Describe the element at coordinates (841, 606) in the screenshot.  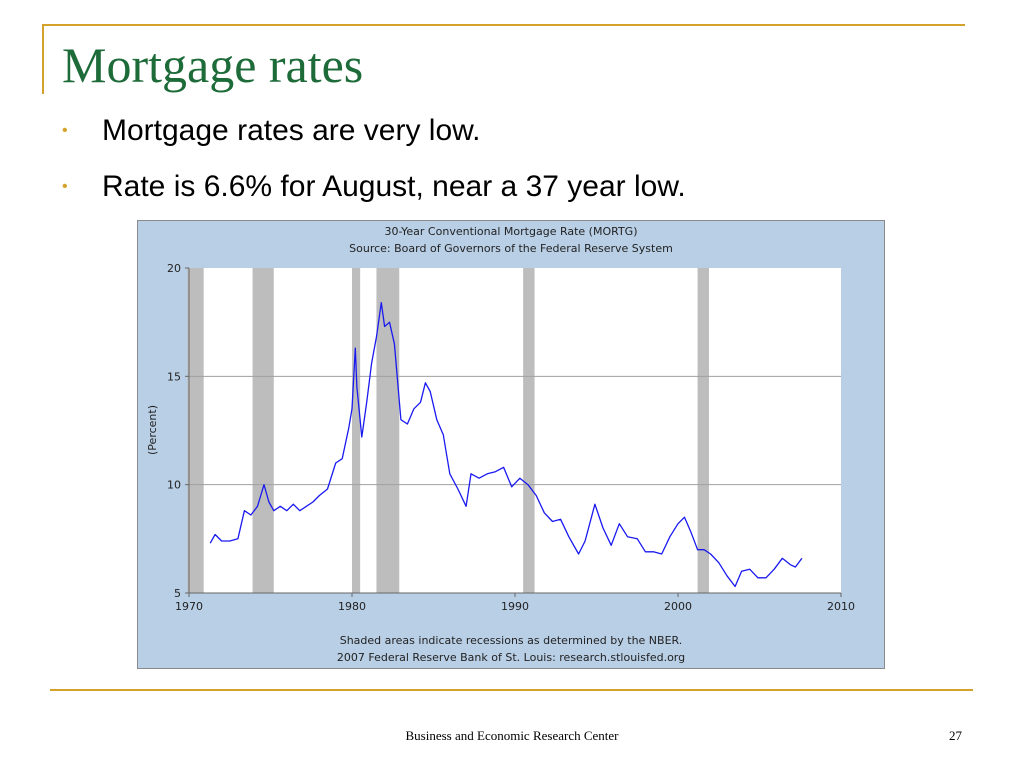
I see `x-tick-label: 2010` at that location.